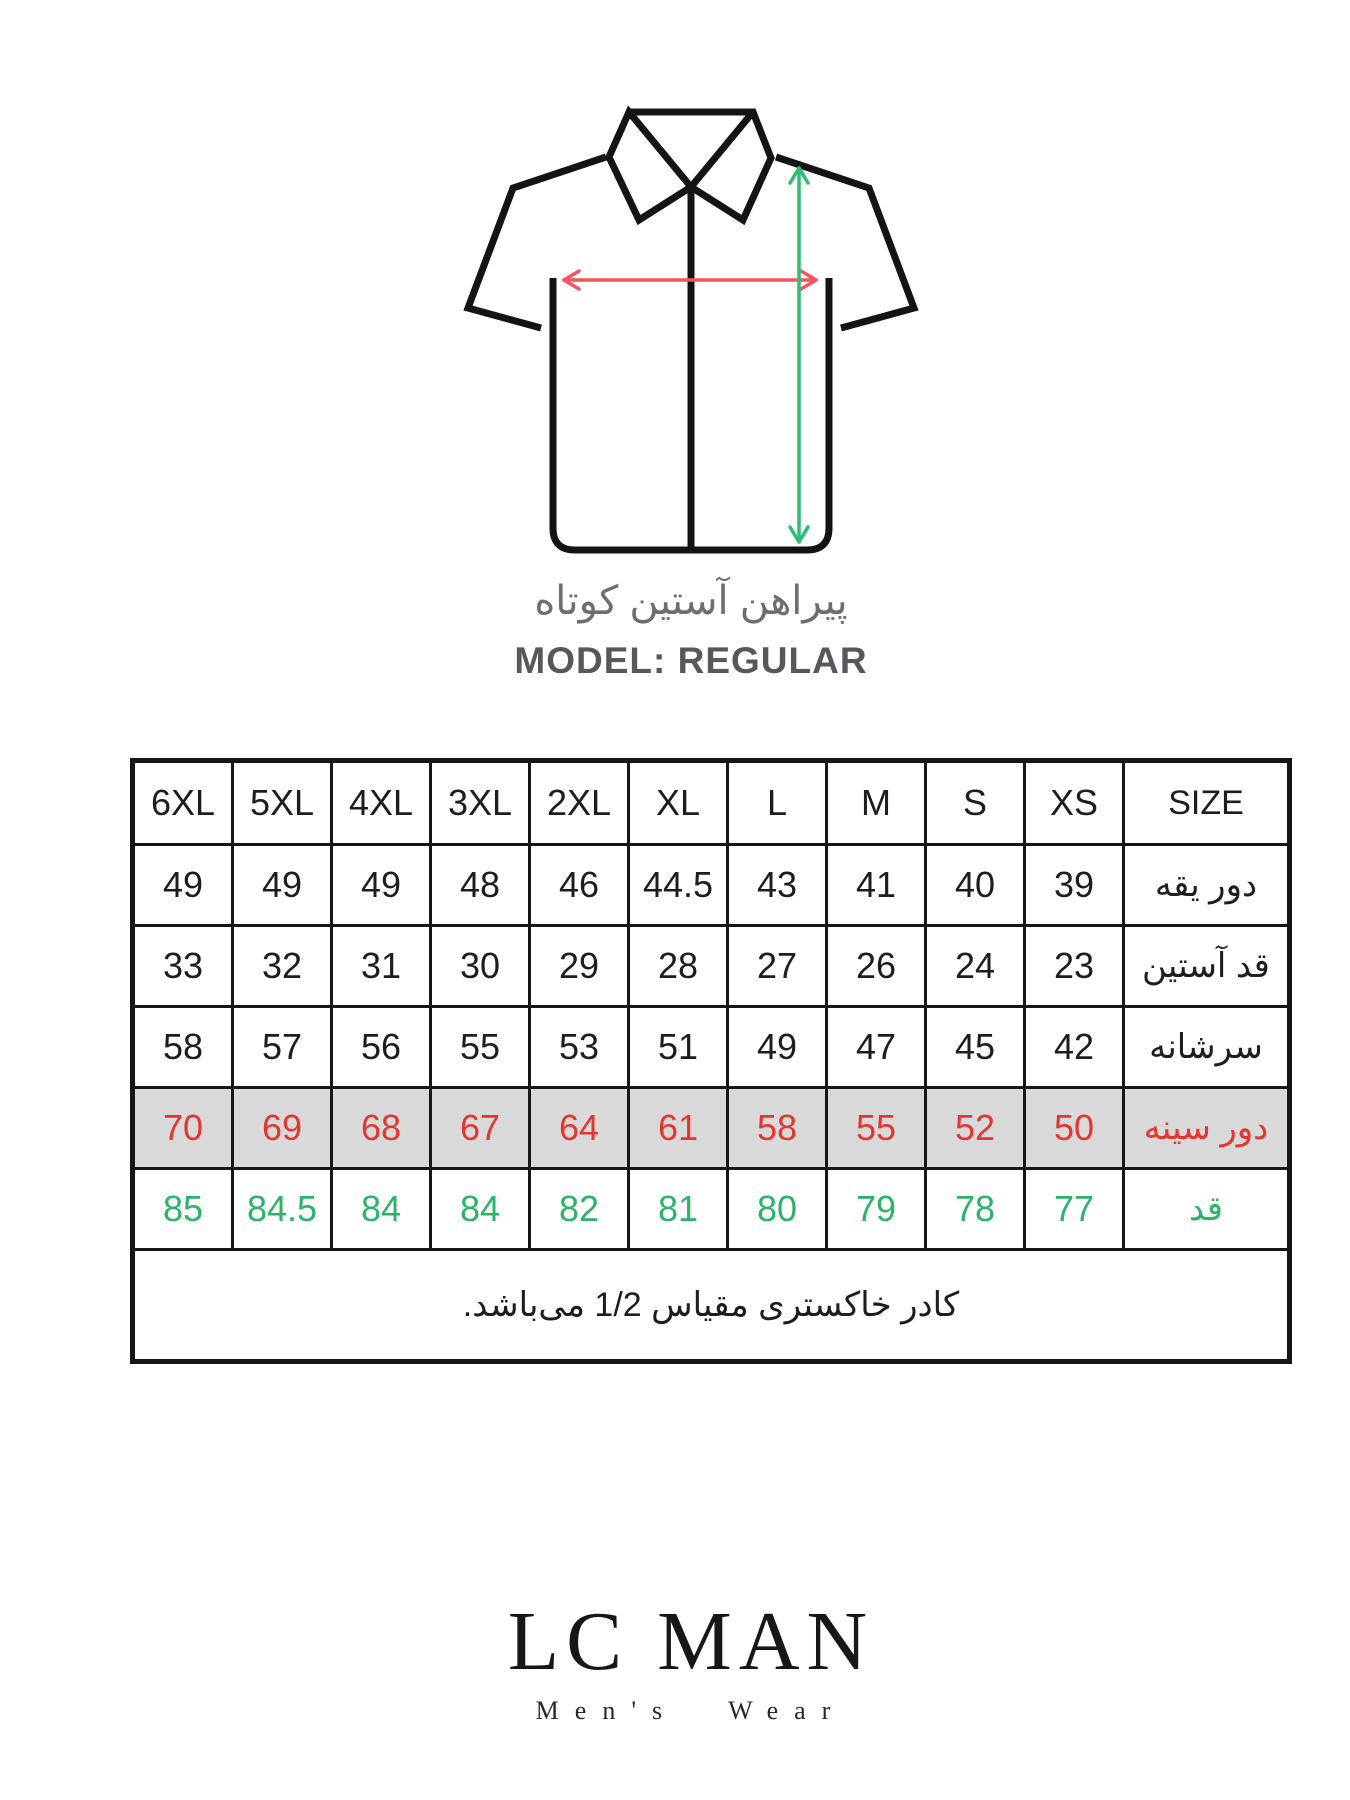  What do you see at coordinates (579, 885) in the screenshot?
I see `measurement-cell: 46` at bounding box center [579, 885].